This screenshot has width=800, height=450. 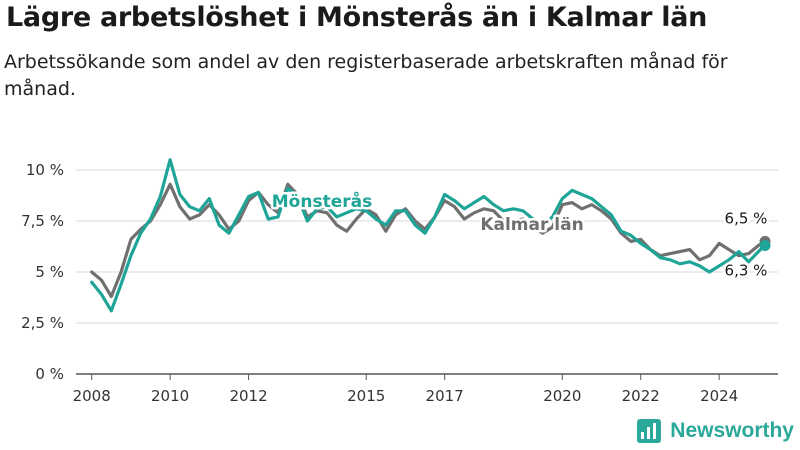 What do you see at coordinates (42, 221) in the screenshot?
I see `y-tick-label: 7,5 %` at bounding box center [42, 221].